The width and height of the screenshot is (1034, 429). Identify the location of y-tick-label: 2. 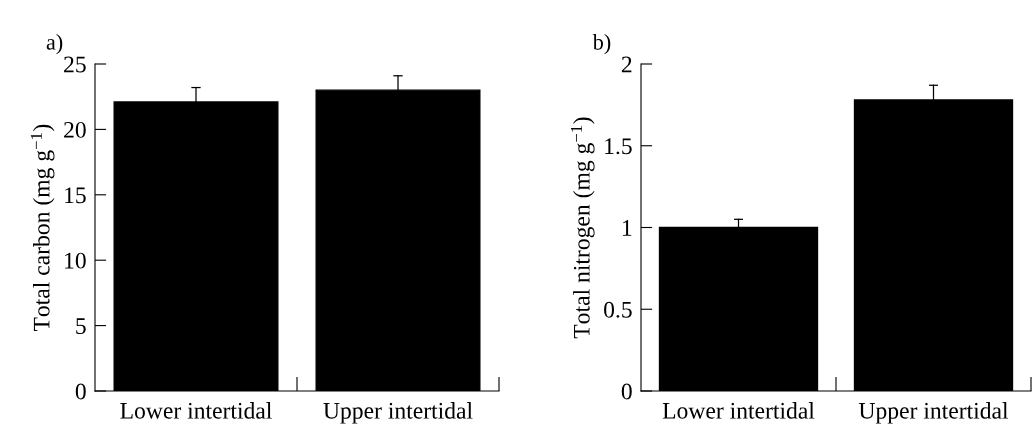
(626, 64).